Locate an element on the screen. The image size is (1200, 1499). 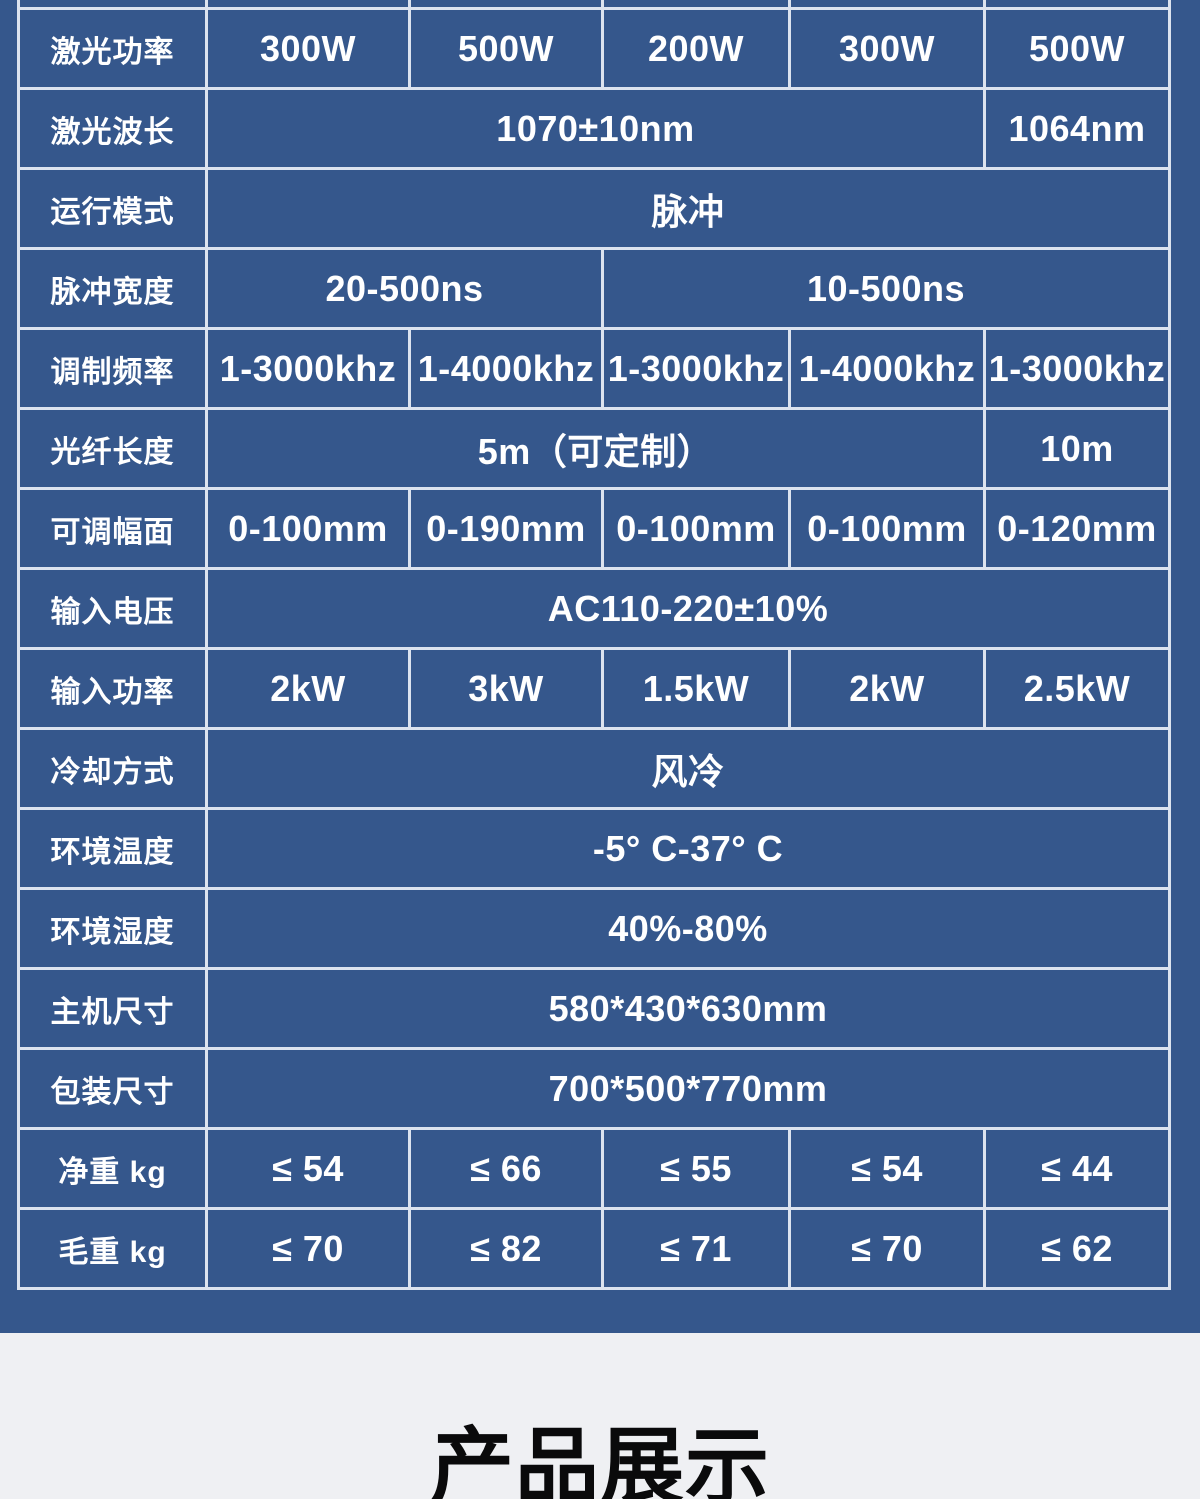
spec-value-cell: 200W is located at coordinates (696, 48).